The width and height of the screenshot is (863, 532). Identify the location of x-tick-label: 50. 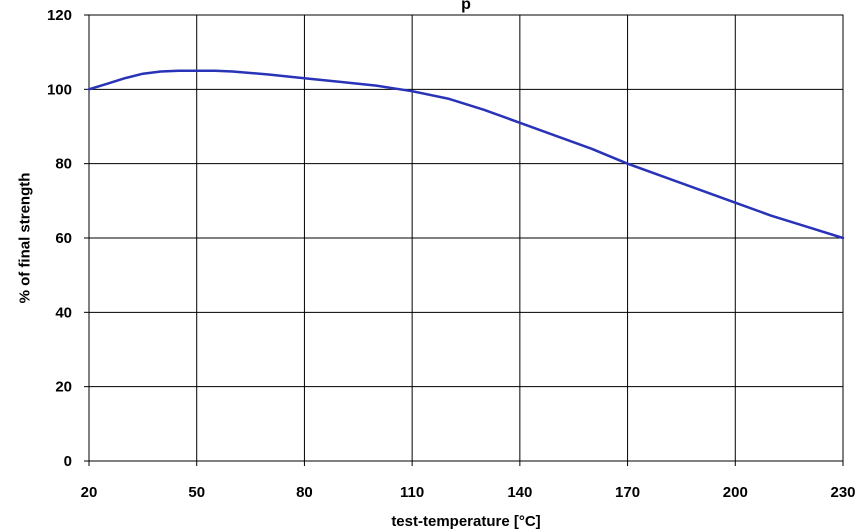
(196, 492).